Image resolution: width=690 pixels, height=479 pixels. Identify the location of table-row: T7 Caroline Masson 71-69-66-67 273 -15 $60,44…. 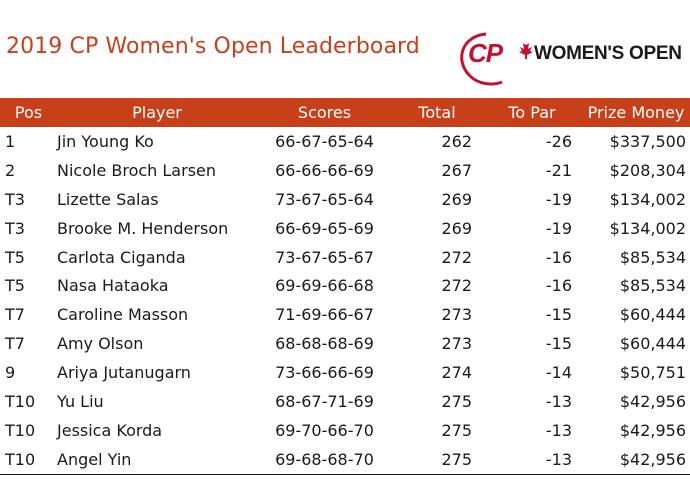
(345, 314).